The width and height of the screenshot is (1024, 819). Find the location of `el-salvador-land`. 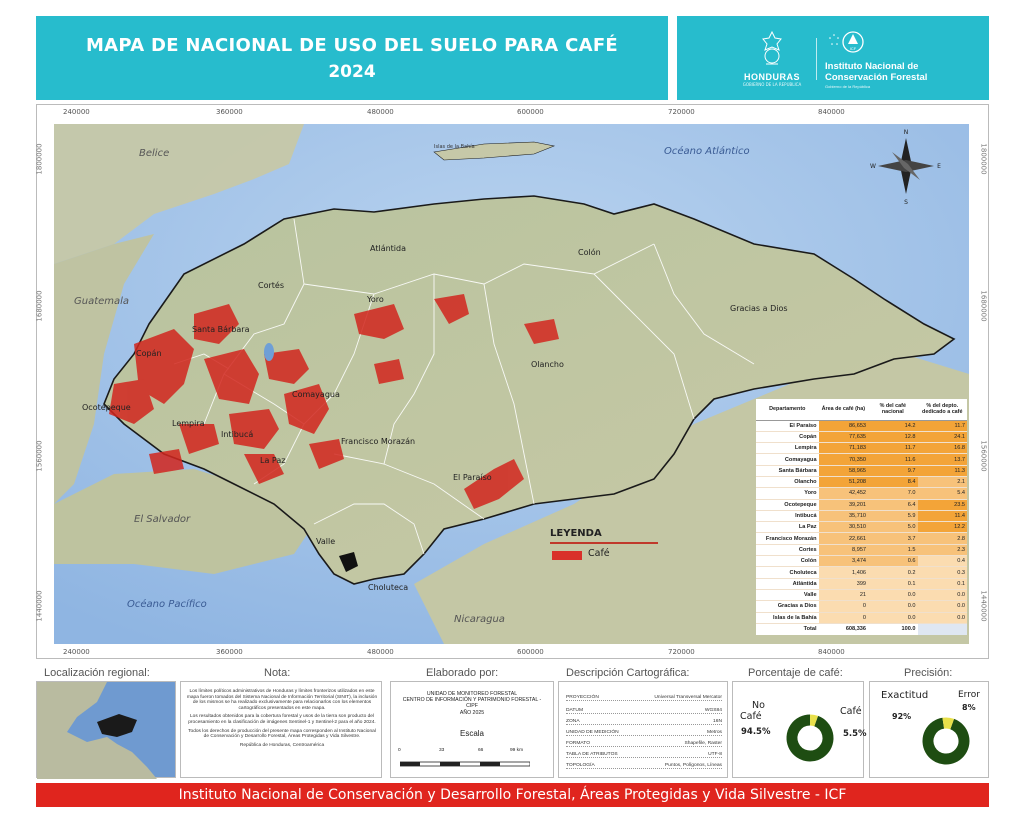

el-salvador-land is located at coordinates (184, 521).